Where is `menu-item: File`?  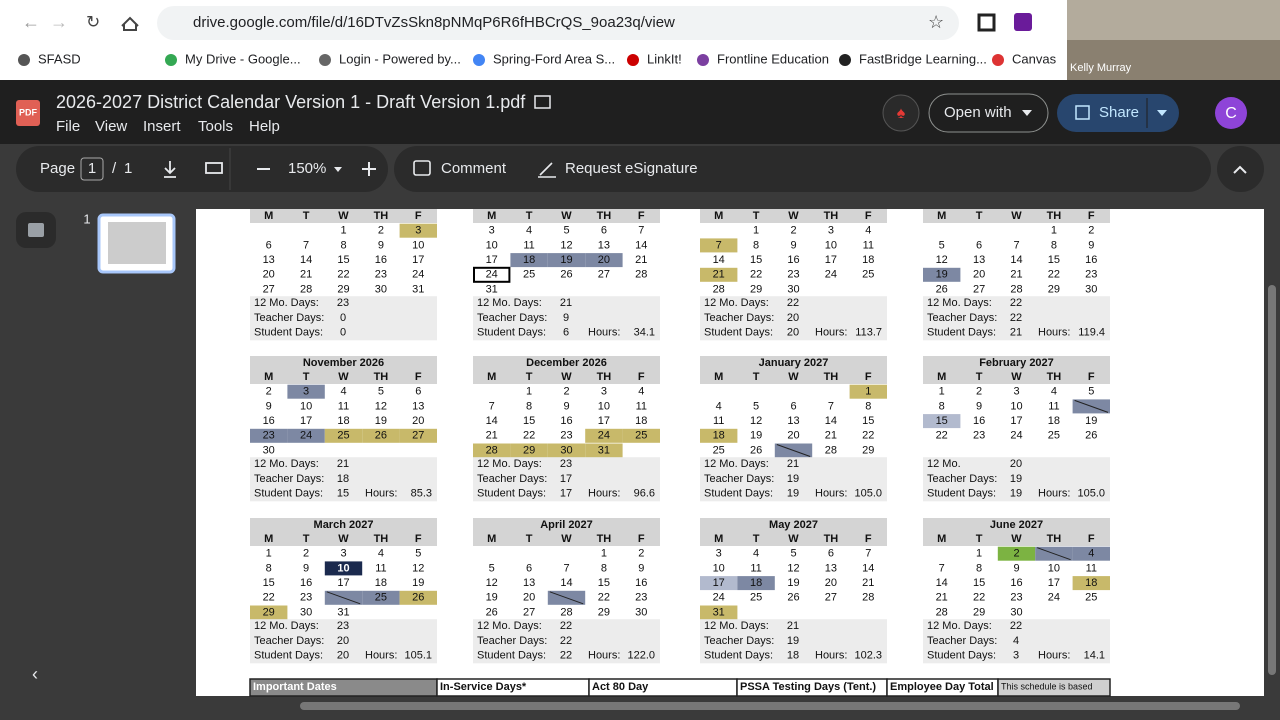 menu-item: File is located at coordinates (68, 126).